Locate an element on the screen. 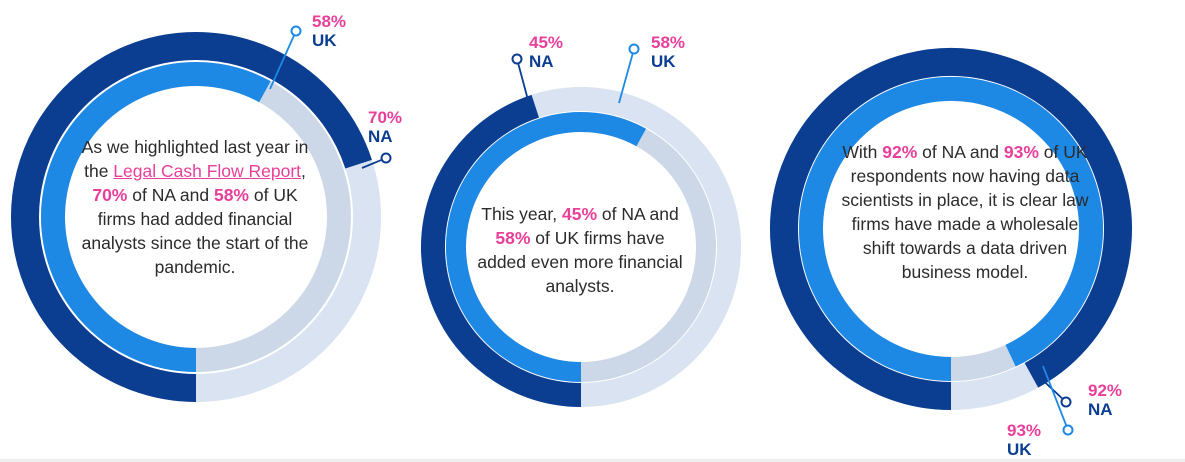  chart-1-uk-arc is located at coordinates (156, 217).